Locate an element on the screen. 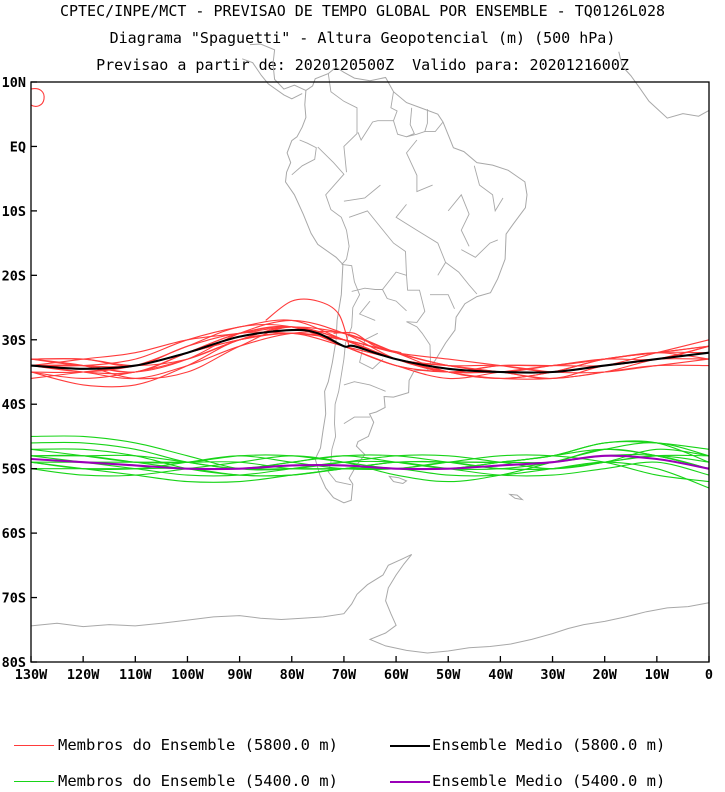 Image resolution: width=725 pixels, height=792 pixels. y-tick-label: EQ is located at coordinates (18, 147).